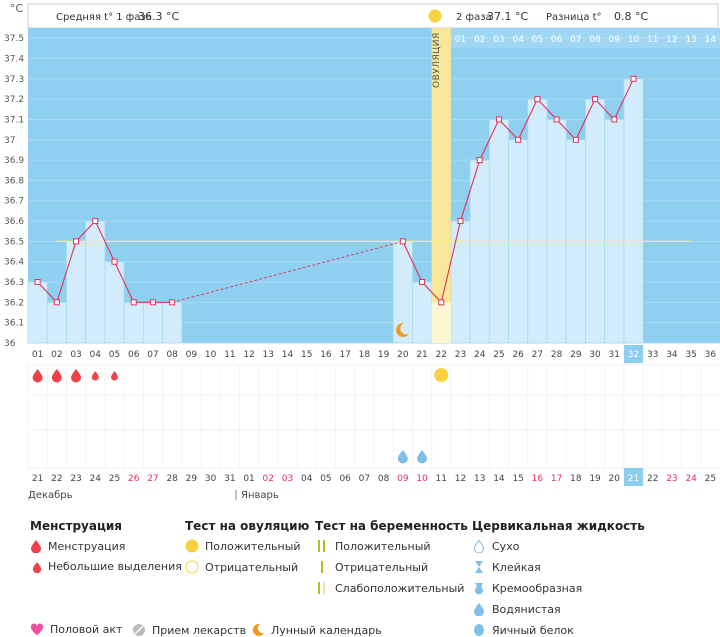 This screenshot has height=637, width=720. Describe the element at coordinates (441, 375) in the screenshot. I see `ovulation-test-positive-icon` at that location.